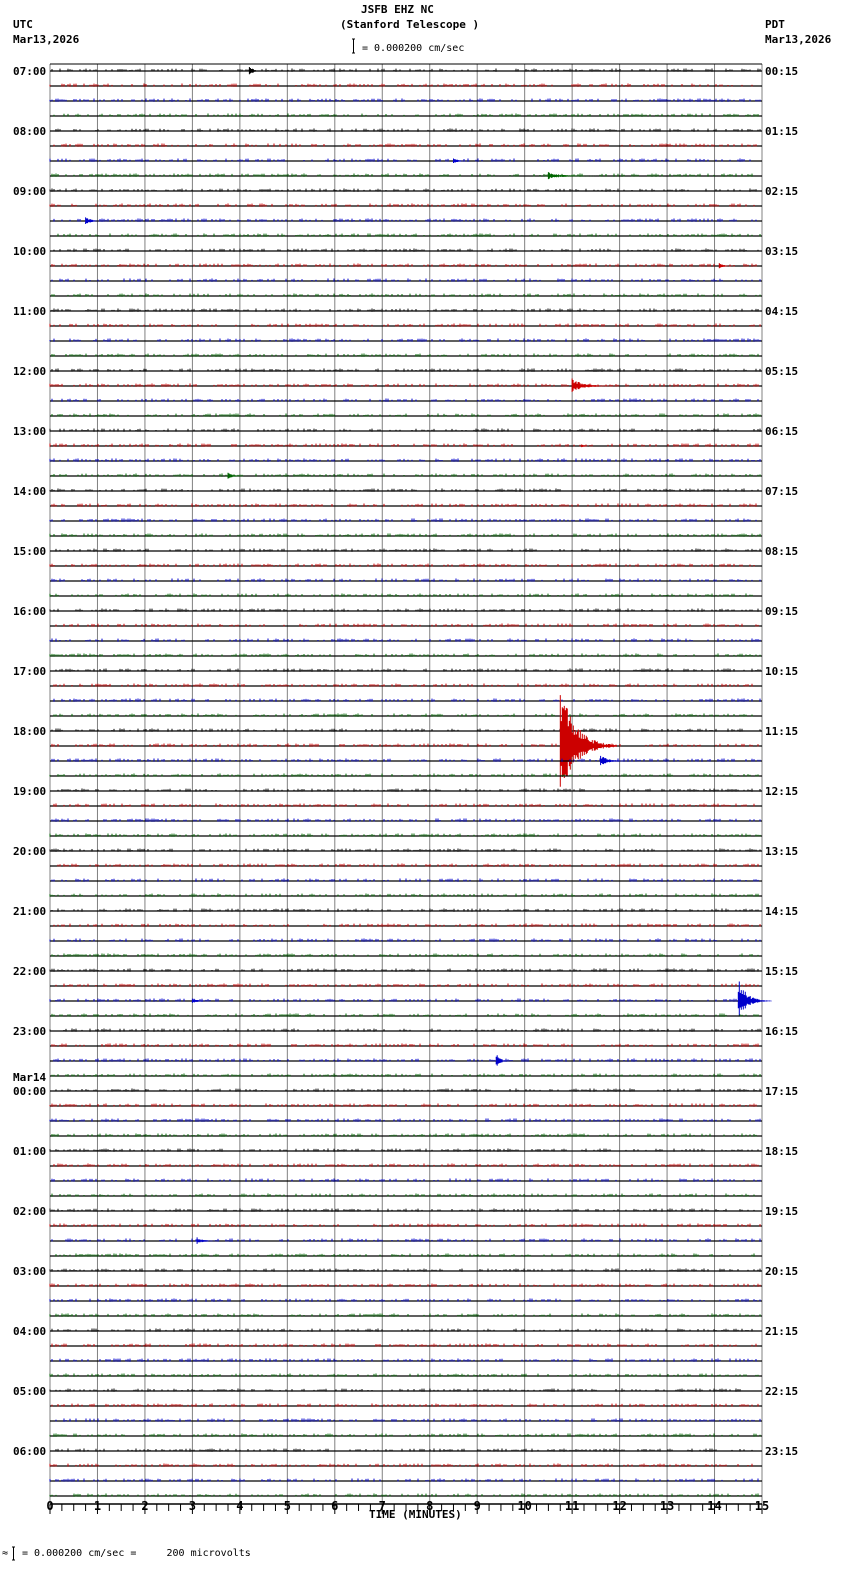 Image resolution: width=850 pixels, height=1584 pixels. Describe the element at coordinates (30, 791) in the screenshot. I see `utc-hour-label: 19:00` at that location.